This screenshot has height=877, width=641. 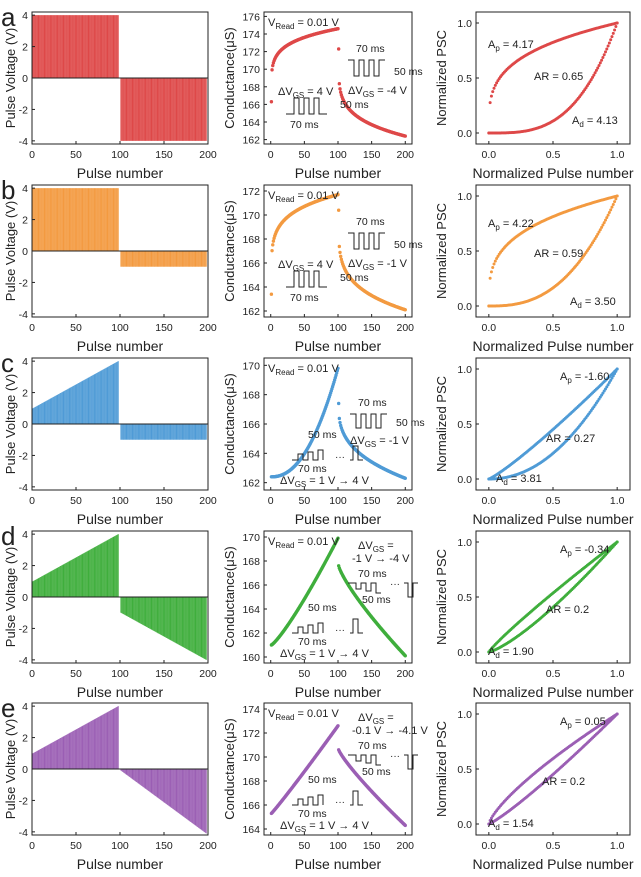 What do you see at coordinates (273, 241) in the screenshot?
I see `conductance-point-pot` at bounding box center [273, 241].